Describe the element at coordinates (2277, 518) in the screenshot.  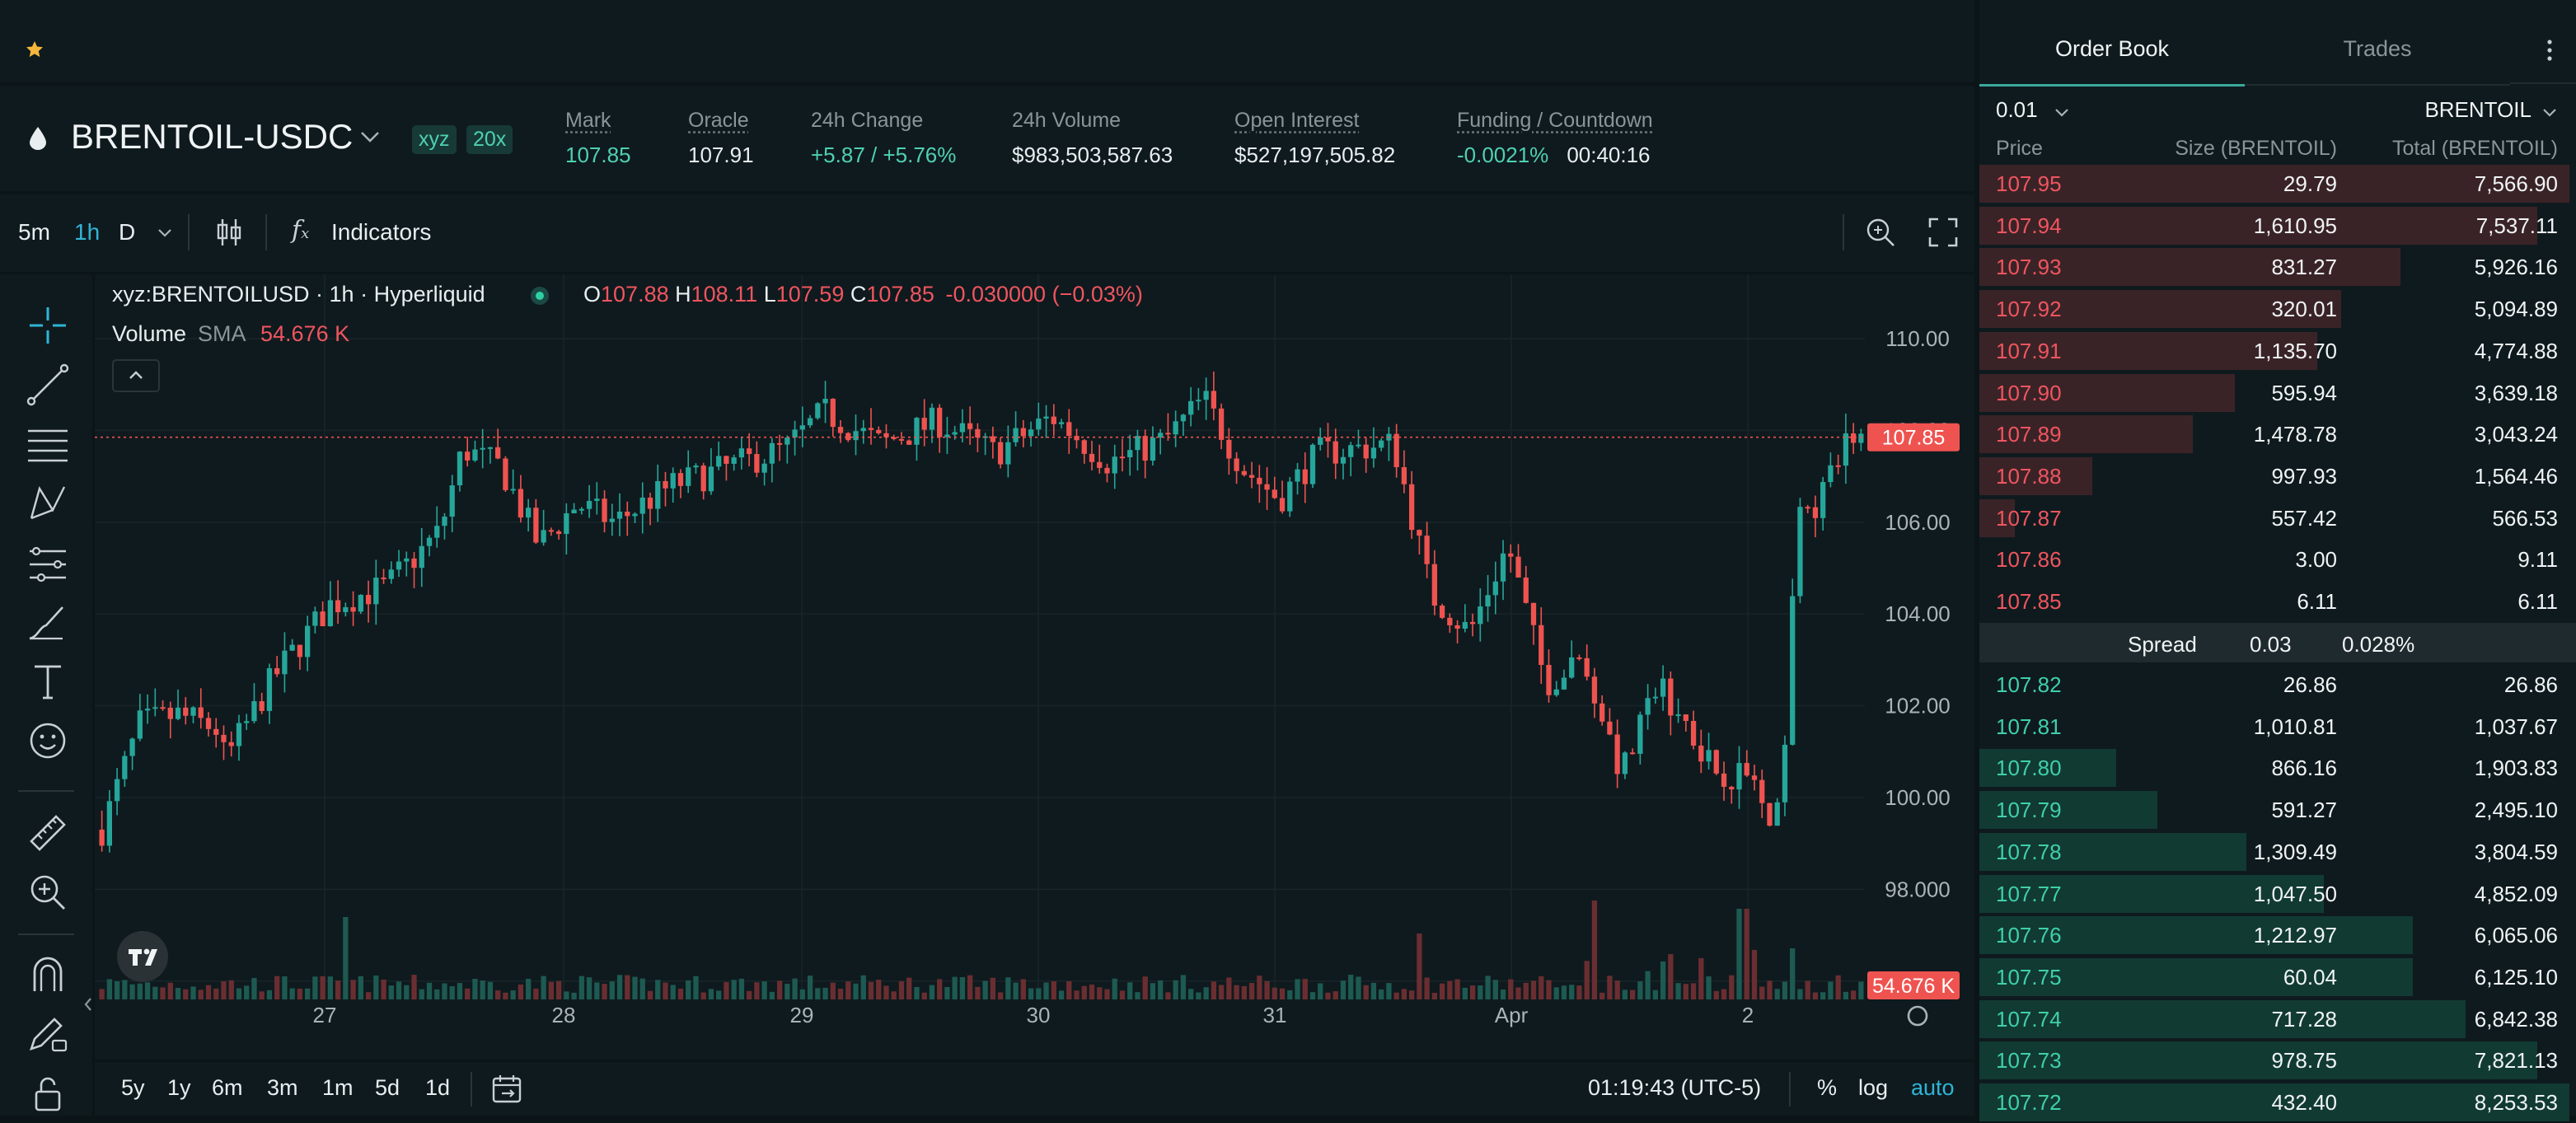
I see `ask-row: 107.87 557.42 566.53` at that location.